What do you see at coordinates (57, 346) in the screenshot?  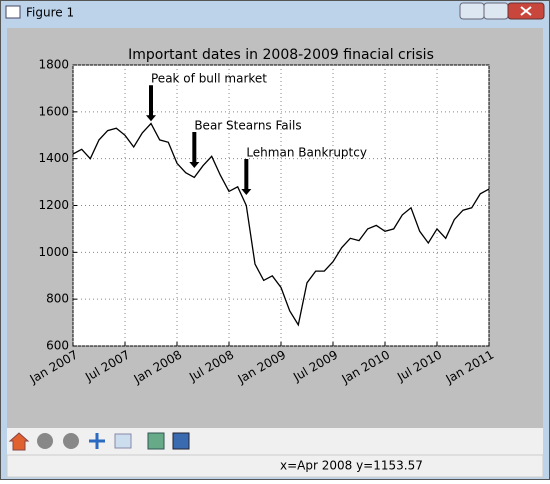 I see `y-tick-label: 600` at bounding box center [57, 346].